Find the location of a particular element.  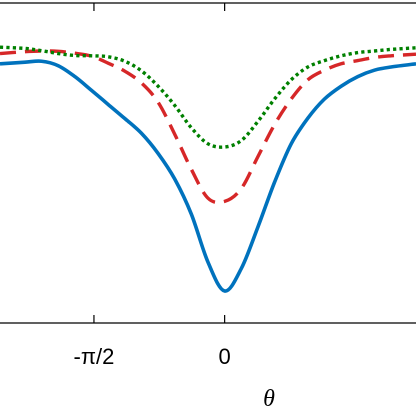

labels-group: -π/2 0 is located at coordinates (152, 356).